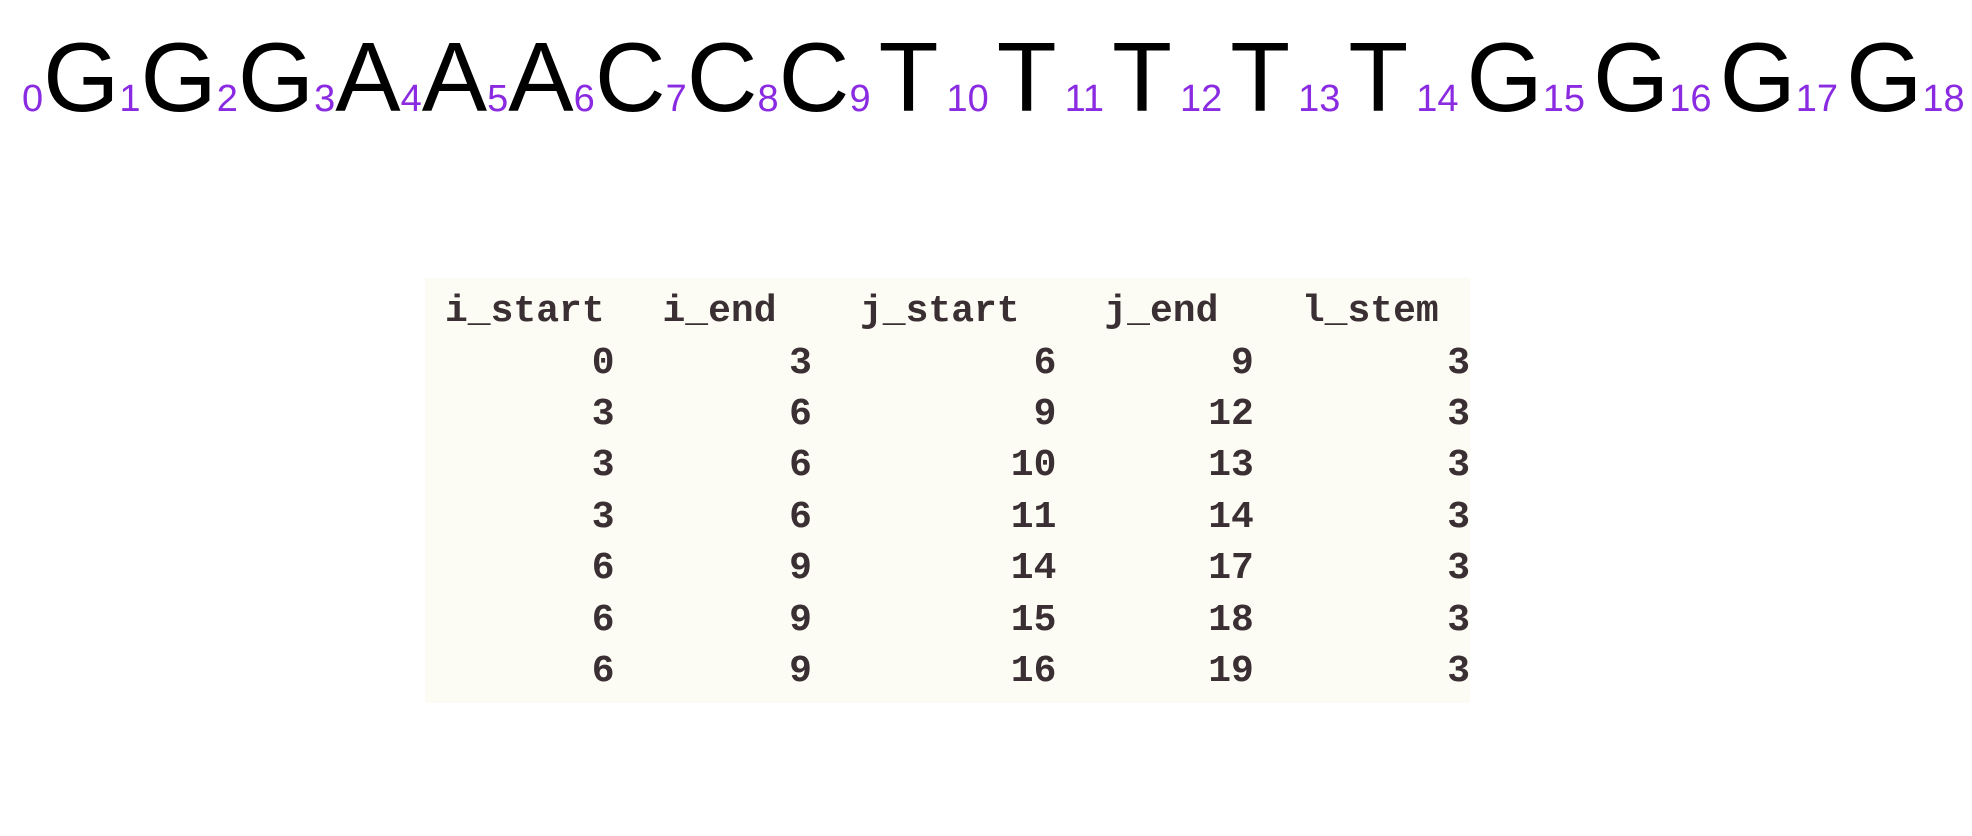 Image resolution: width=1972 pixels, height=836 pixels. I want to click on position-index: 4, so click(411, 99).